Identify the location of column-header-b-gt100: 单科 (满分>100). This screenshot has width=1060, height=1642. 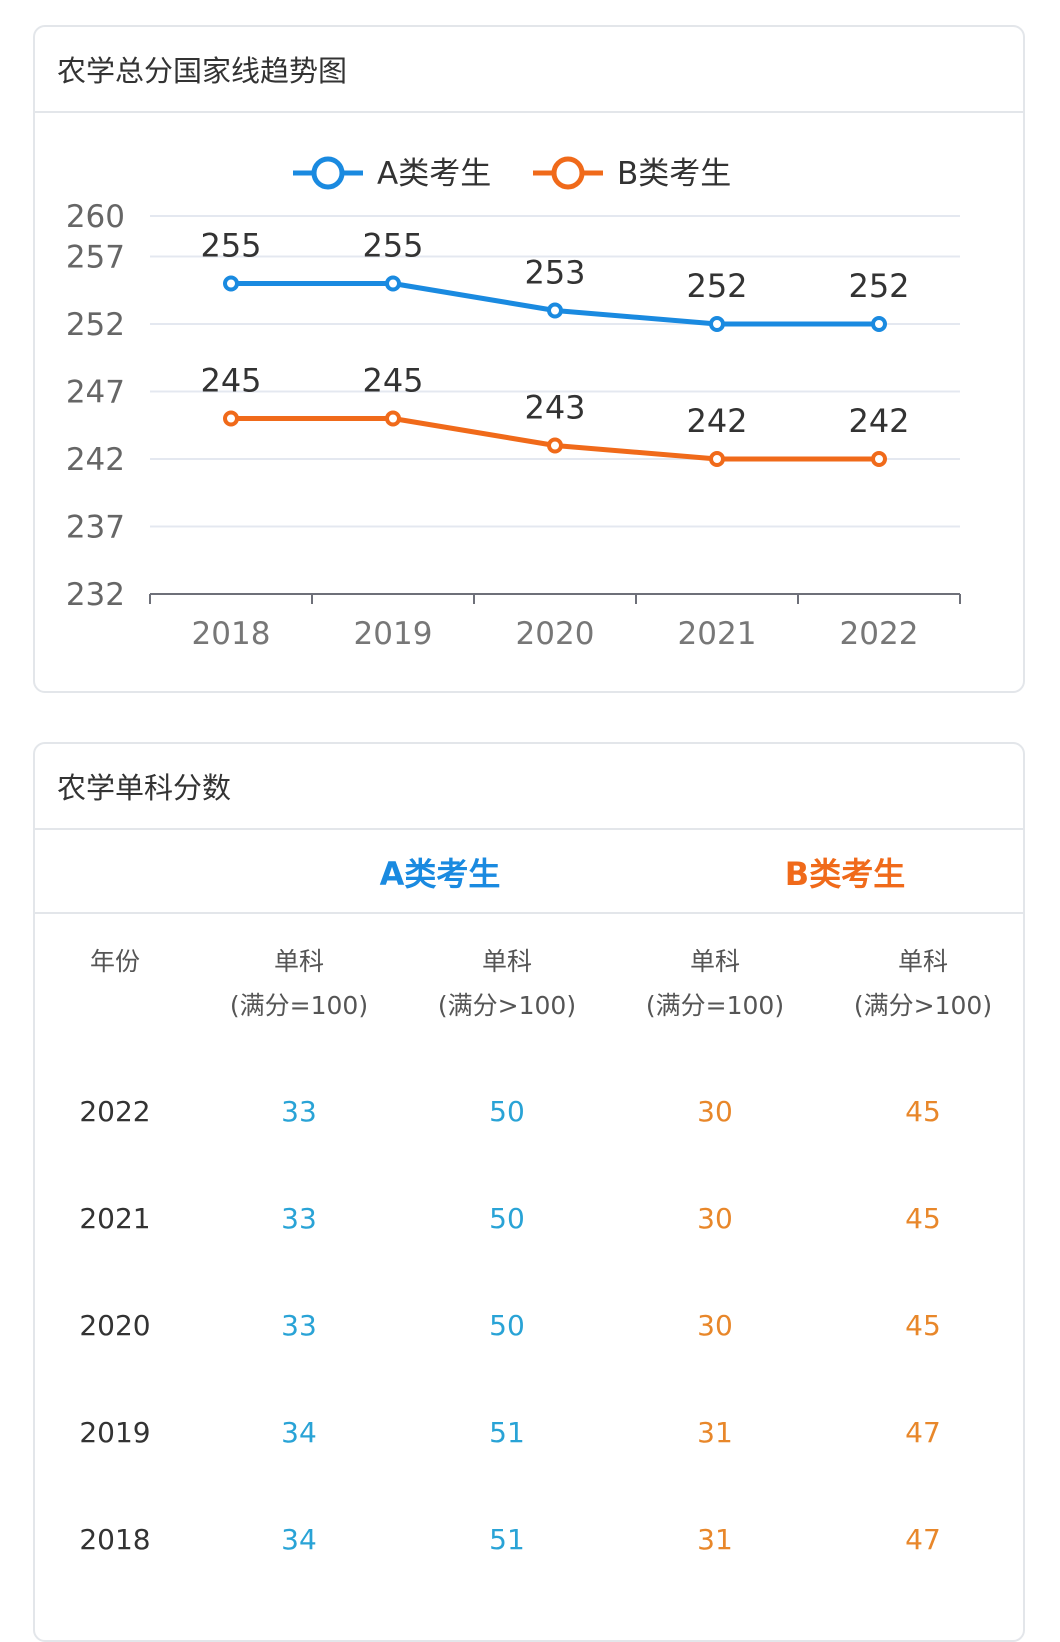
(921, 986).